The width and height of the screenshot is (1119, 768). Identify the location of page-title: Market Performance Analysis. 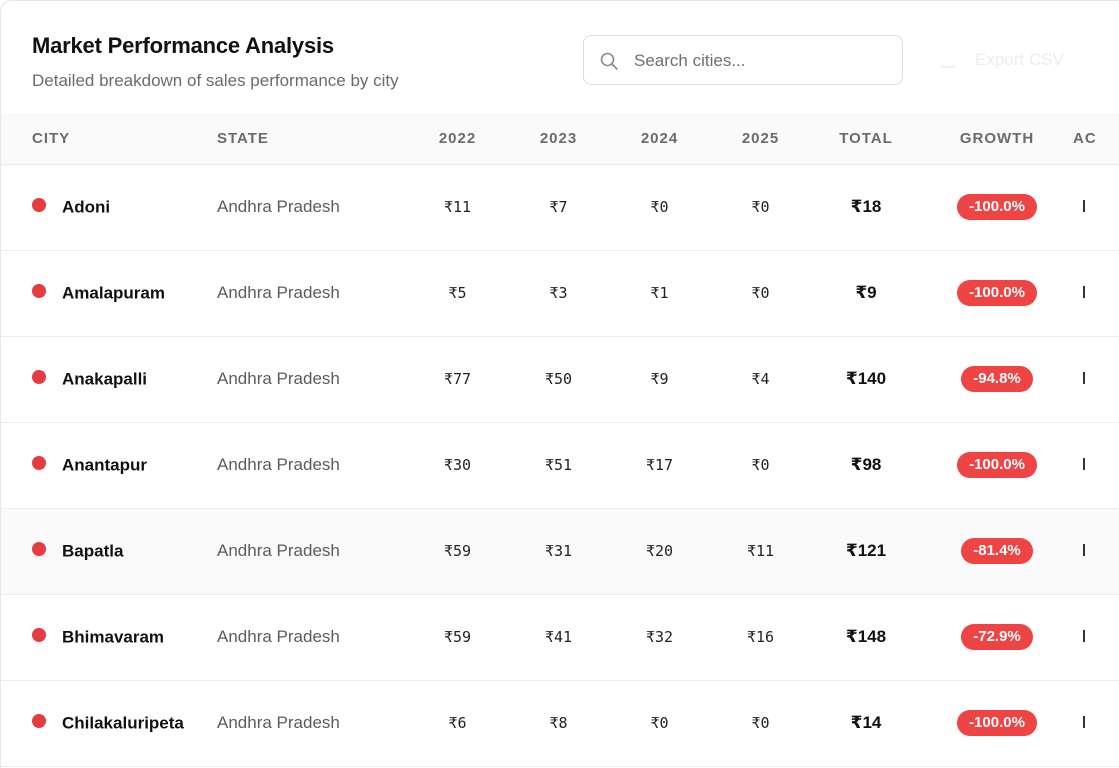
(183, 45).